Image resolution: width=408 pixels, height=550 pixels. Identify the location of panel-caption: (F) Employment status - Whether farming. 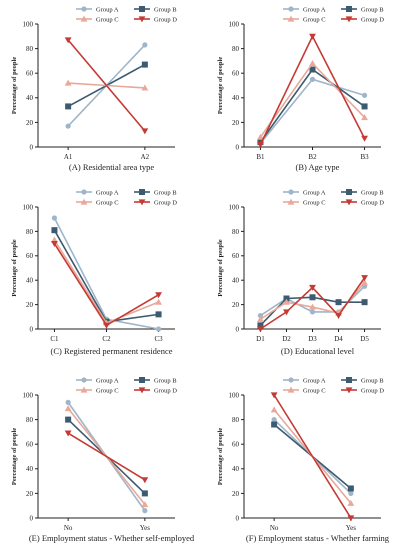
(318, 538).